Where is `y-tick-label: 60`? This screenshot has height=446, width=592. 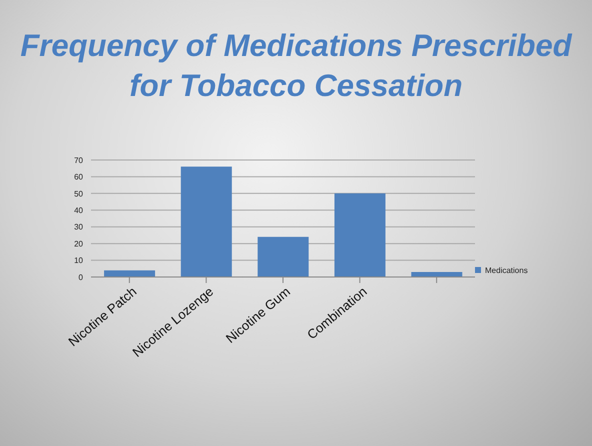 y-tick-label: 60 is located at coordinates (79, 177).